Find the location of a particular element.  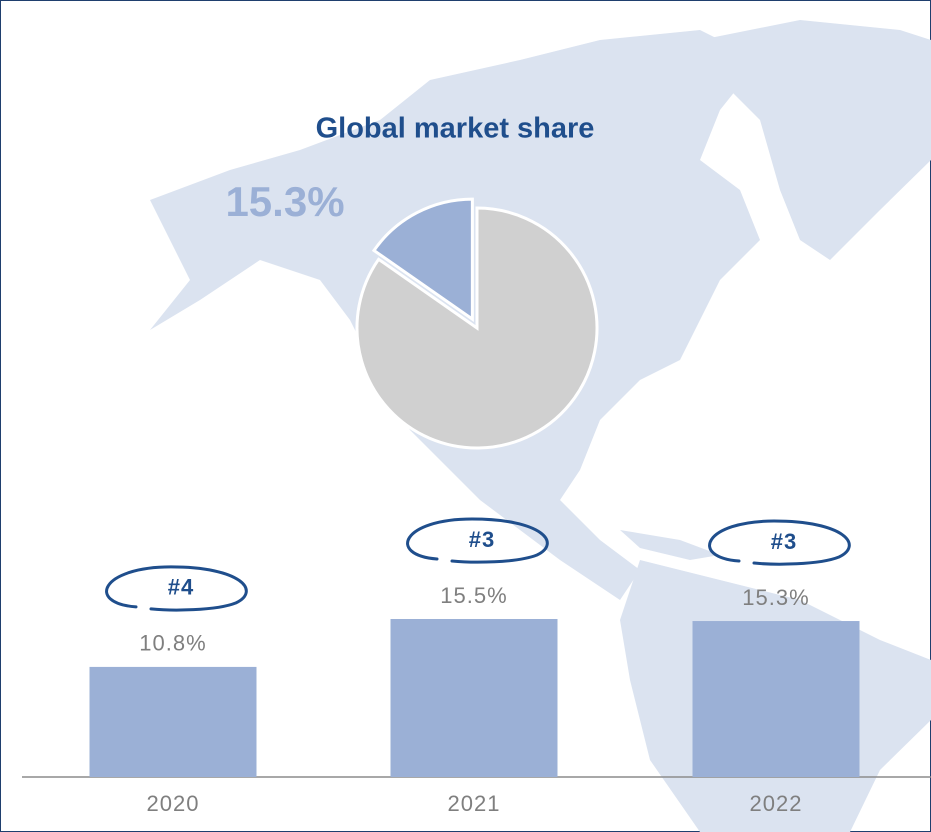

rank-label: #4 is located at coordinates (181, 587).